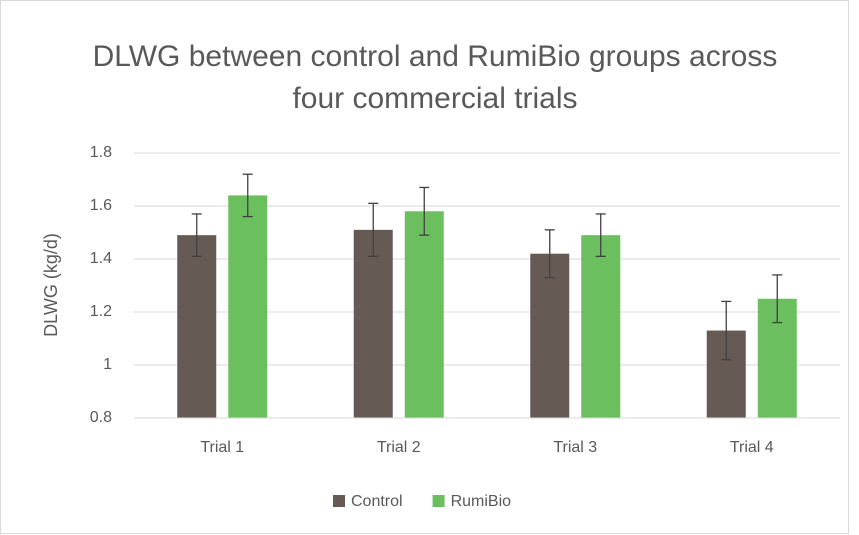 This screenshot has height=535, width=859. Describe the element at coordinates (575, 447) in the screenshot. I see `x-tick-label: Trial 3` at that location.